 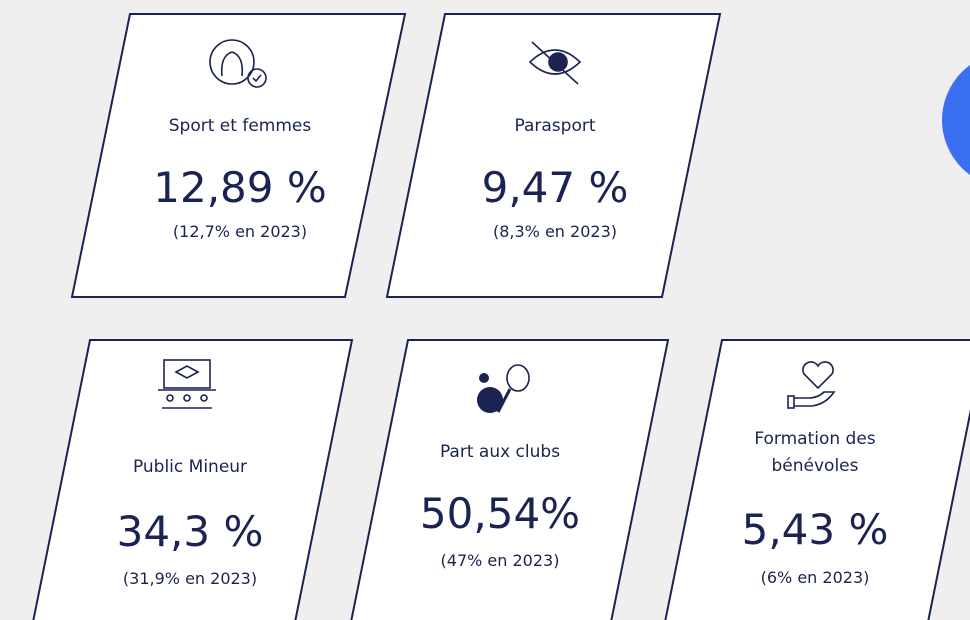 I want to click on card-value: 50,54%, so click(x=500, y=513).